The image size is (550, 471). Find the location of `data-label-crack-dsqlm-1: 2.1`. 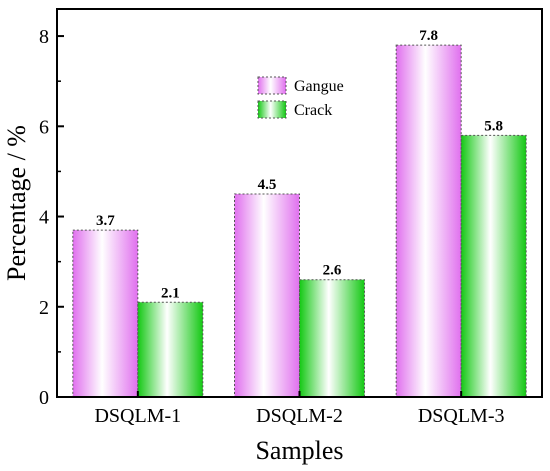

data-label-crack-dsqlm-1: 2.1 is located at coordinates (170, 293).